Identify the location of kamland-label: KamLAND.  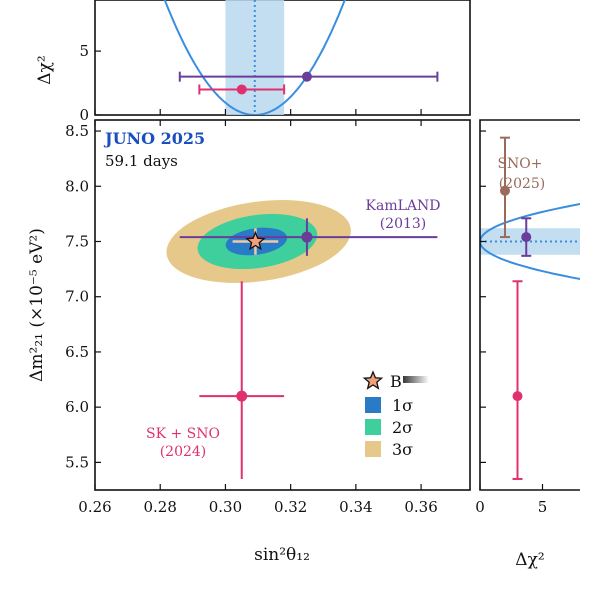
(403, 206).